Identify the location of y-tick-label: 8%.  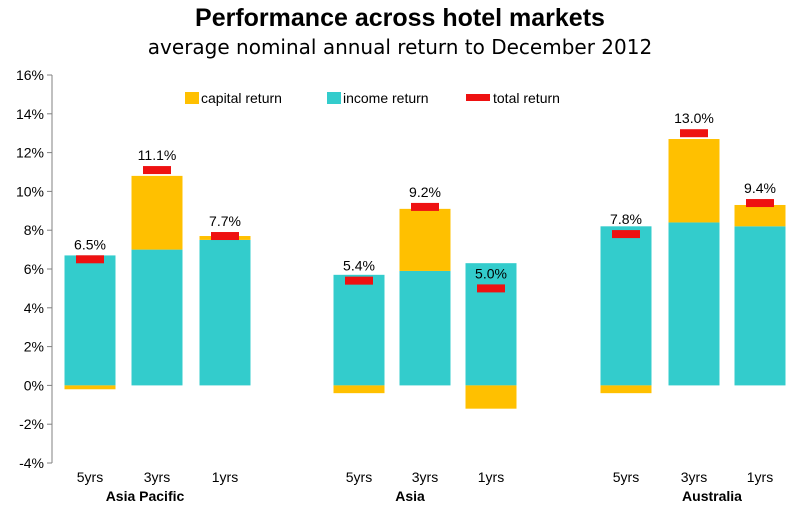
(34, 230).